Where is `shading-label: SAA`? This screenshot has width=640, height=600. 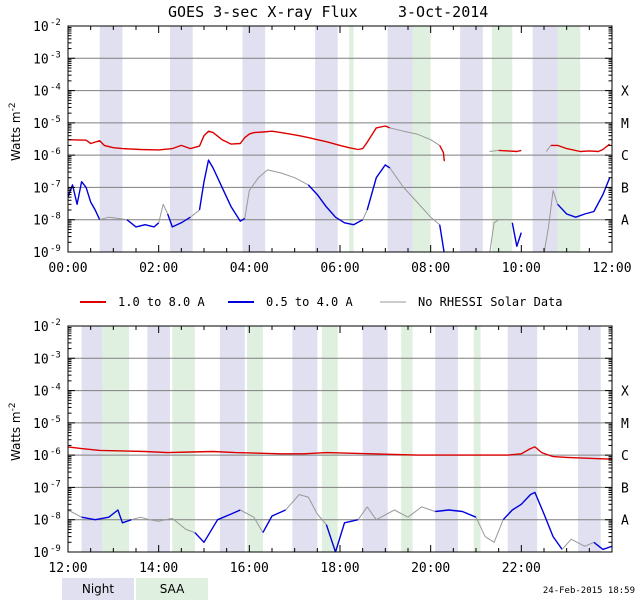
shading-label: SAA is located at coordinates (172, 589).